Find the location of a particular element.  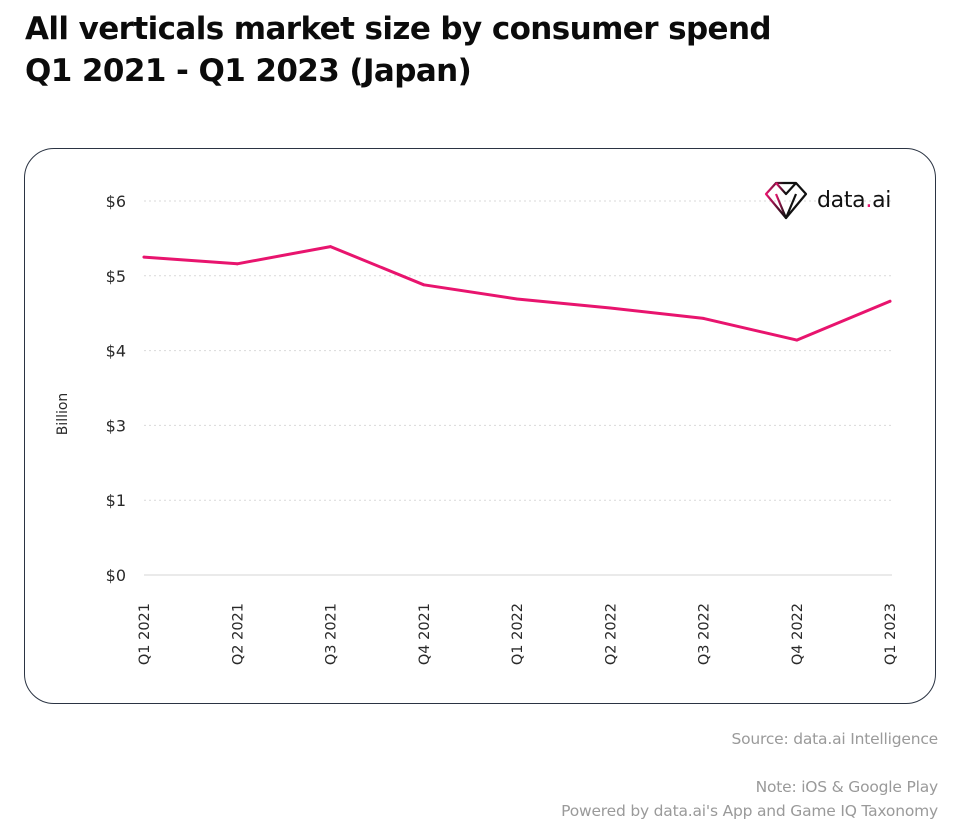

platform-note: Note: iOS & Google Play is located at coordinates (847, 787).